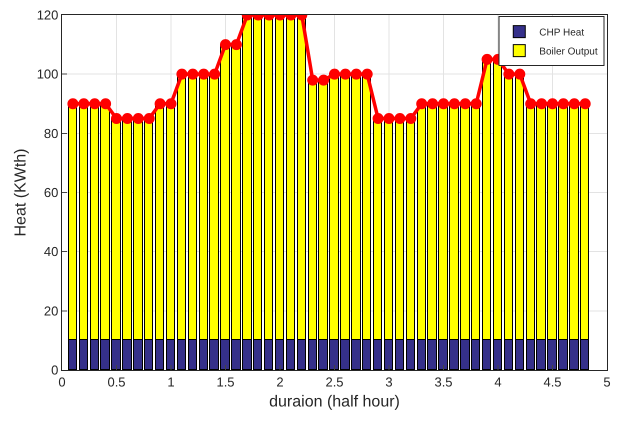 This screenshot has width=619, height=422. What do you see at coordinates (498, 382) in the screenshot?
I see `x-tick-label: 4` at bounding box center [498, 382].